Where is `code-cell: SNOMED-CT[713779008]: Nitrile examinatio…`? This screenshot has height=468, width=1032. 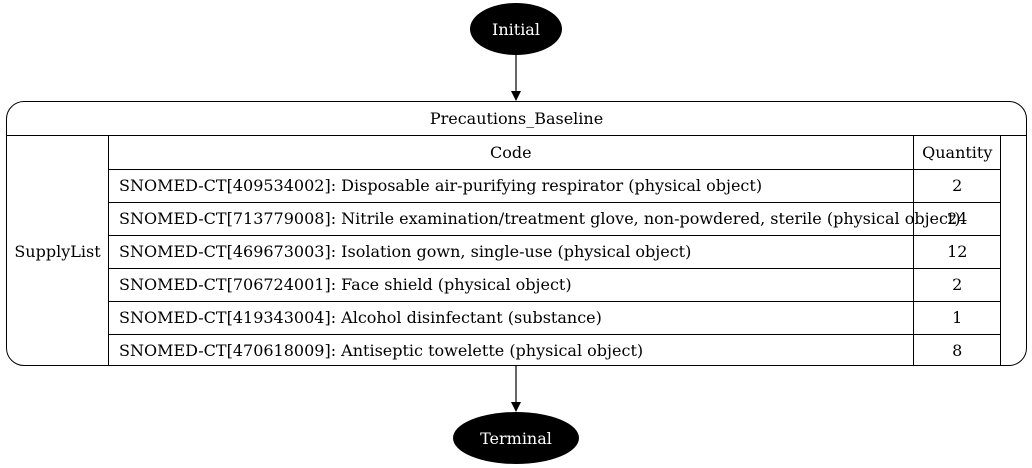 code-cell: SNOMED-CT[713779008]: Nitrile examinatio… is located at coordinates (535, 219).